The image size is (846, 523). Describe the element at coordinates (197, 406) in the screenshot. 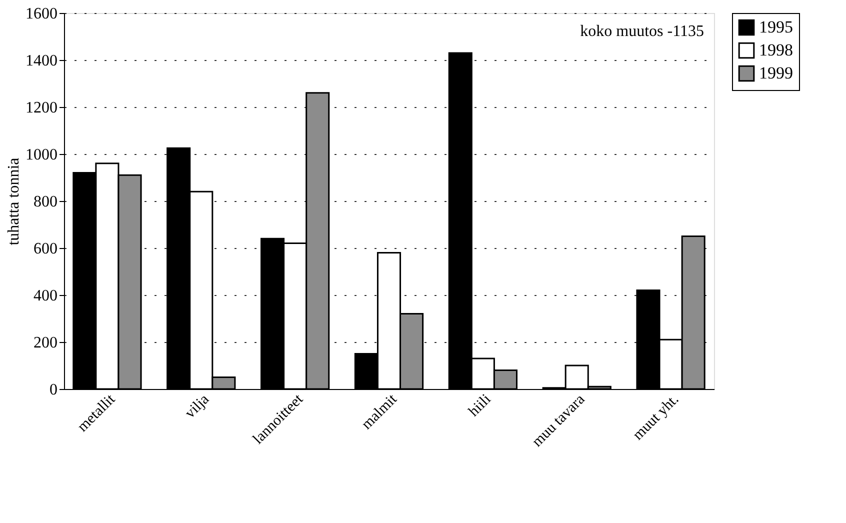

I see `x-tick-label: vilja` at that location.